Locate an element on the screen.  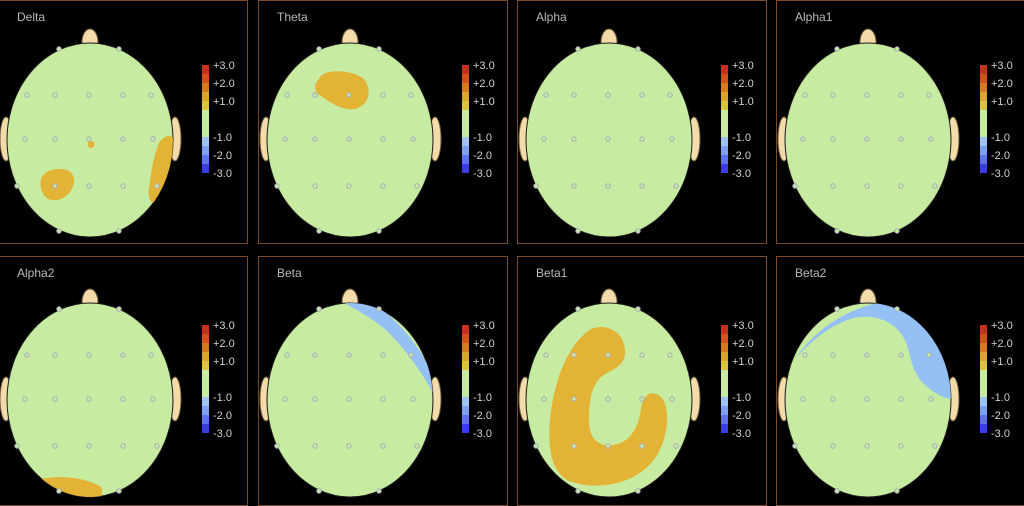
topomap-panel: +3.0 +2.0 +1.0 -1.0 -2.0 -3.0 Beta2 is located at coordinates (900, 381).